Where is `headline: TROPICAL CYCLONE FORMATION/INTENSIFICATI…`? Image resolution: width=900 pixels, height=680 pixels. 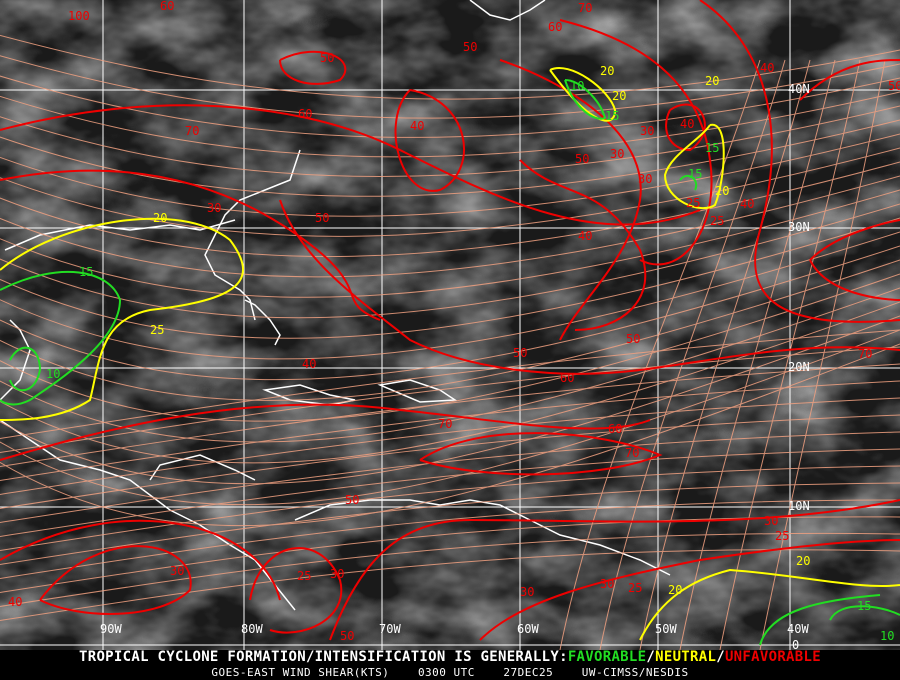
headline: TROPICAL CYCLONE FORMATION/INTENSIFICATI… is located at coordinates (450, 657).